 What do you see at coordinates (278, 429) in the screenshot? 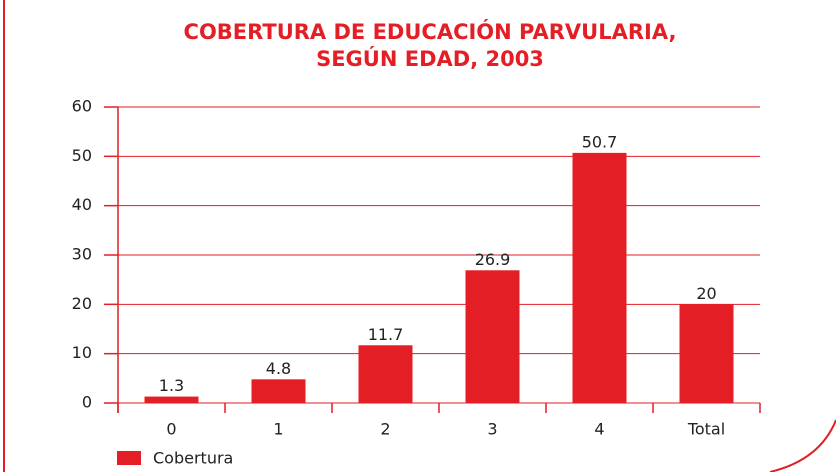
I see `x-tick-label: 1` at bounding box center [278, 429].